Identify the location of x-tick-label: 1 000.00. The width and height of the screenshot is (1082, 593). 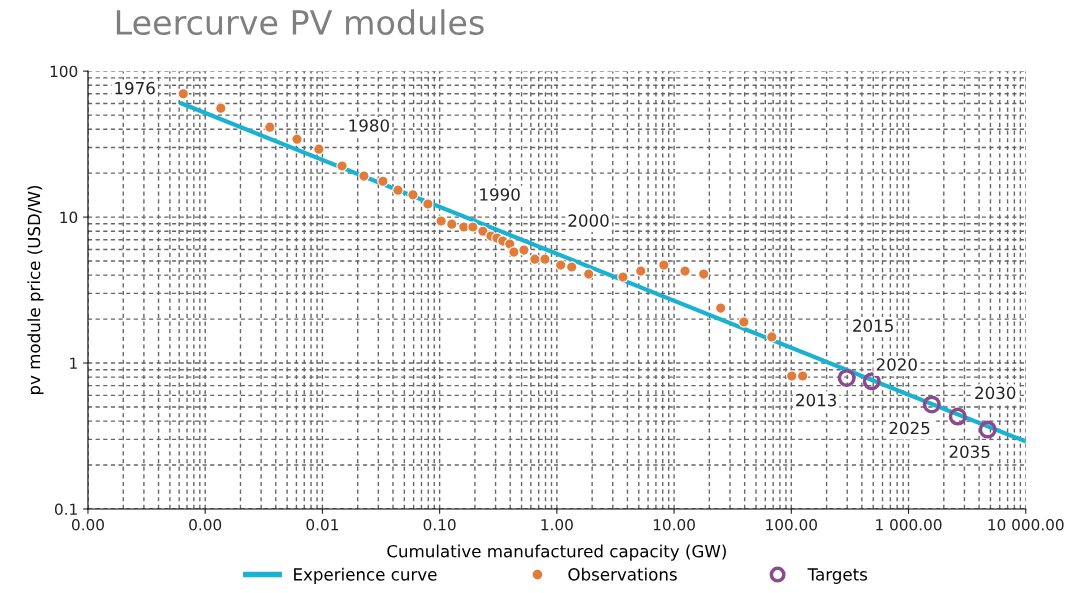
(909, 524).